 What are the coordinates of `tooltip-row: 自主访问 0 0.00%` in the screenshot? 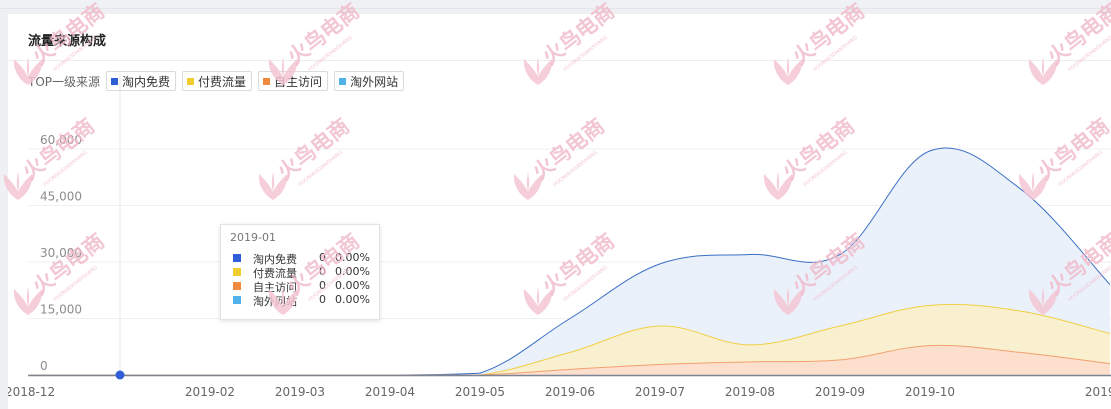 It's located at (304, 286).